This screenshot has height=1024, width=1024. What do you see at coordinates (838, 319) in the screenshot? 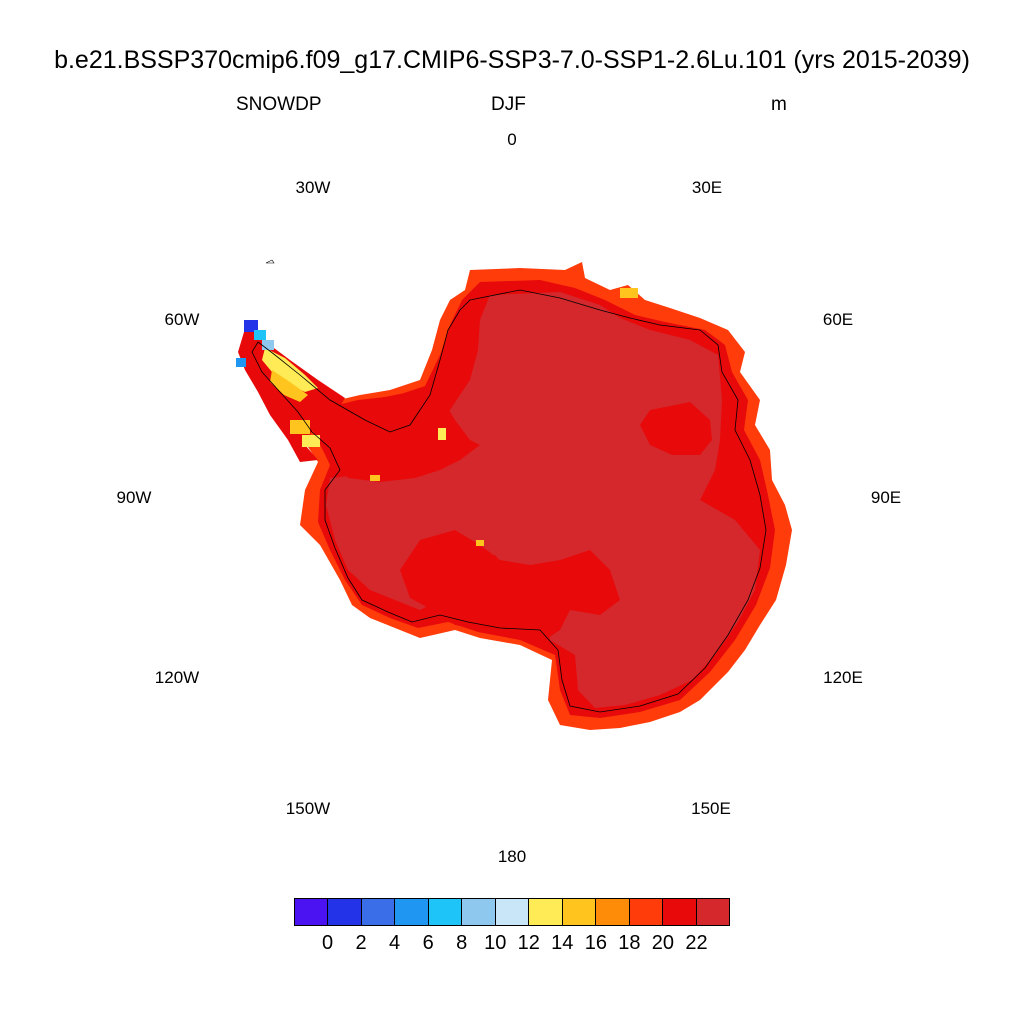
I see `lon-label-60e: 60E` at bounding box center [838, 319].